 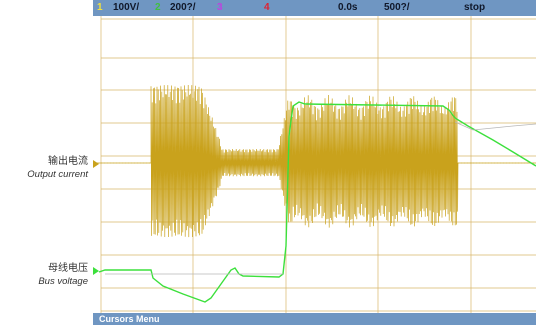 What do you see at coordinates (183, 7) in the screenshot?
I see `ch2-scale: 200?/` at bounding box center [183, 7].